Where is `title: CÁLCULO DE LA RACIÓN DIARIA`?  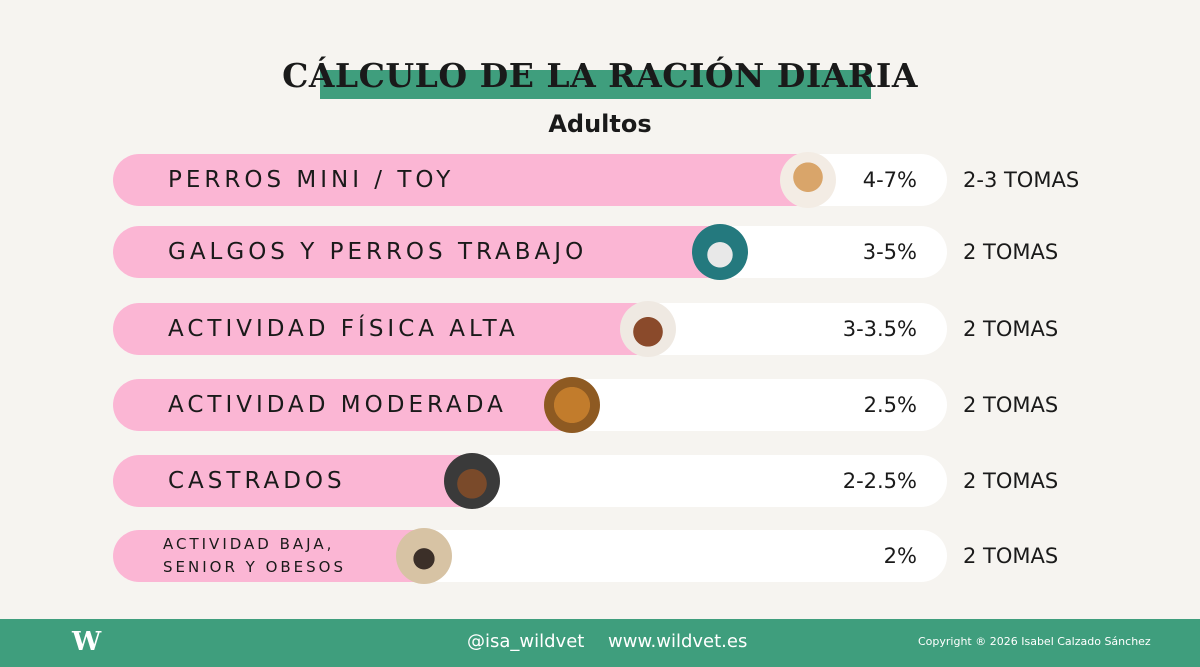
title: CÁLCULO DE LA RACIÓN DIARIA is located at coordinates (600, 75).